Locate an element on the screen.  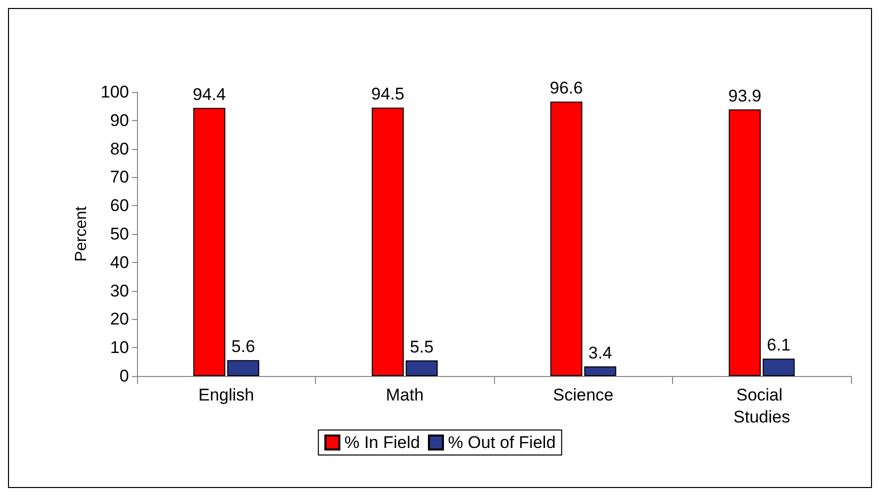
x-tick-label: Social Studies is located at coordinates (761, 406).